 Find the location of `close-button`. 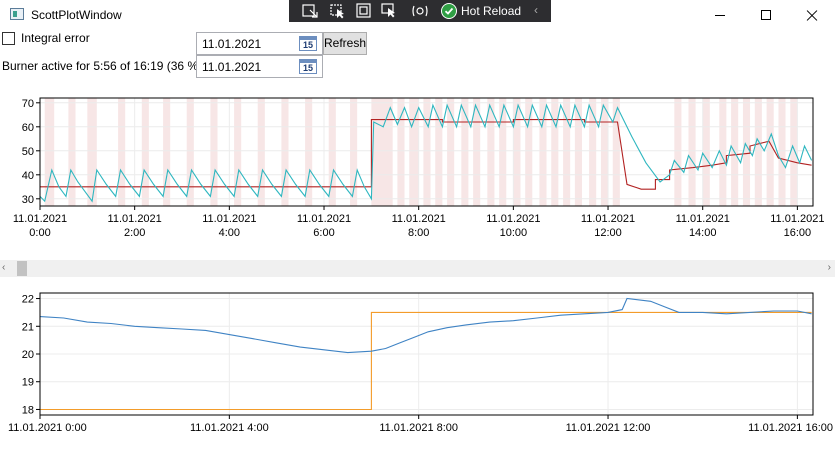

close-button is located at coordinates (812, 15).